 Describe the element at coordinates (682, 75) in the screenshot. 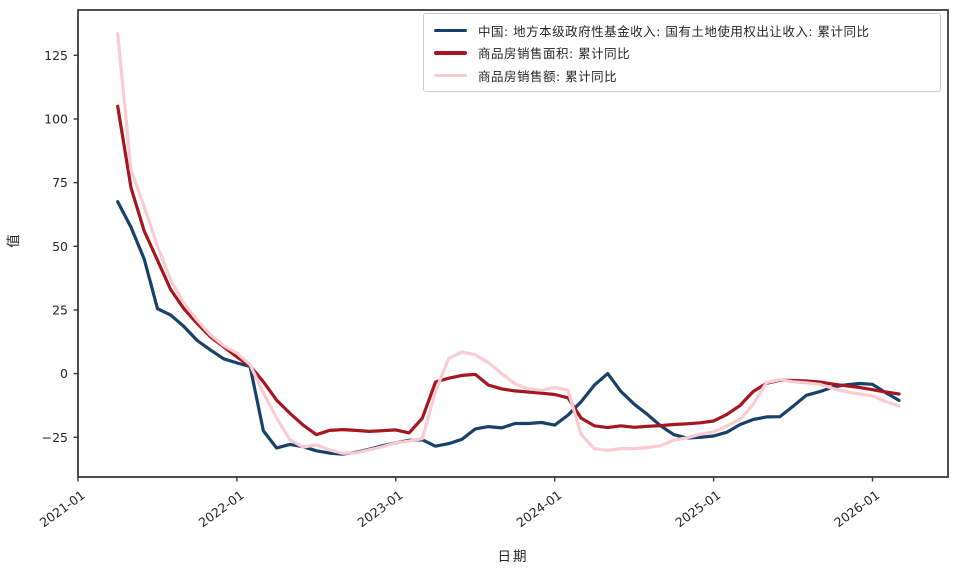

I see `legend-item: 商品房销售额: 累计同比` at that location.